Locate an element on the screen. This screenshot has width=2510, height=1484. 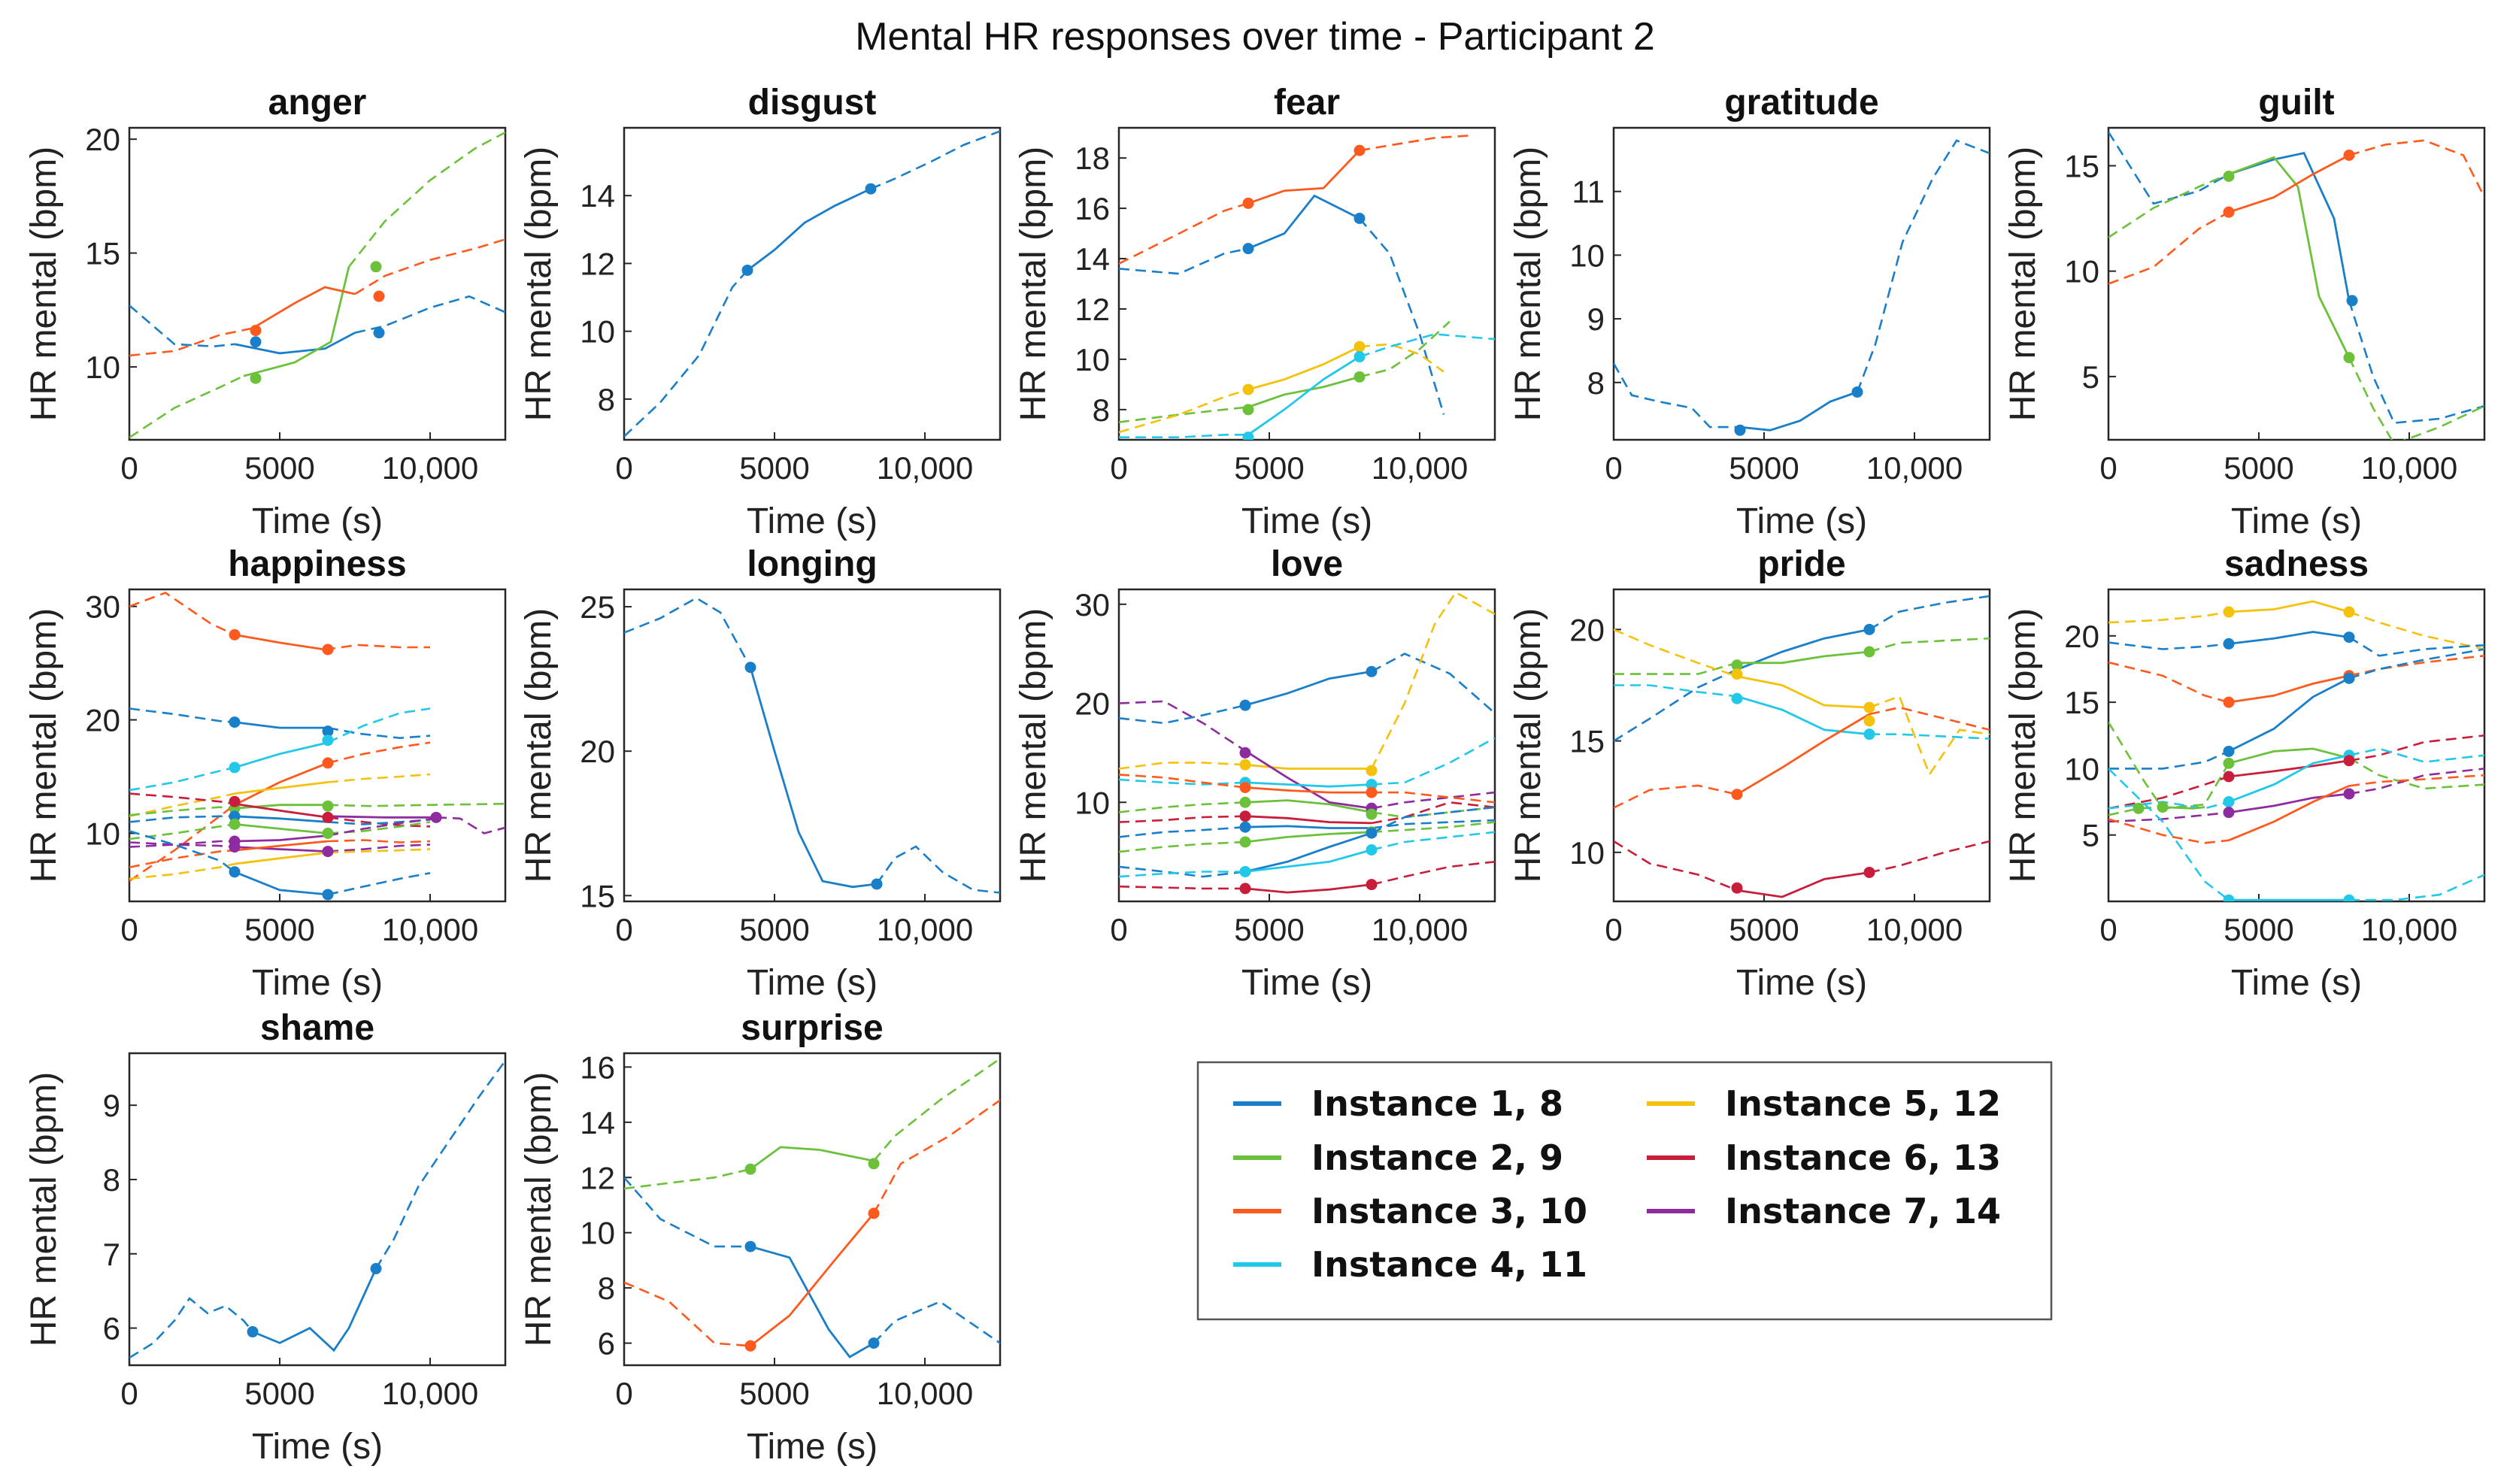
y-tick-label: 5 is located at coordinates (2091, 835).